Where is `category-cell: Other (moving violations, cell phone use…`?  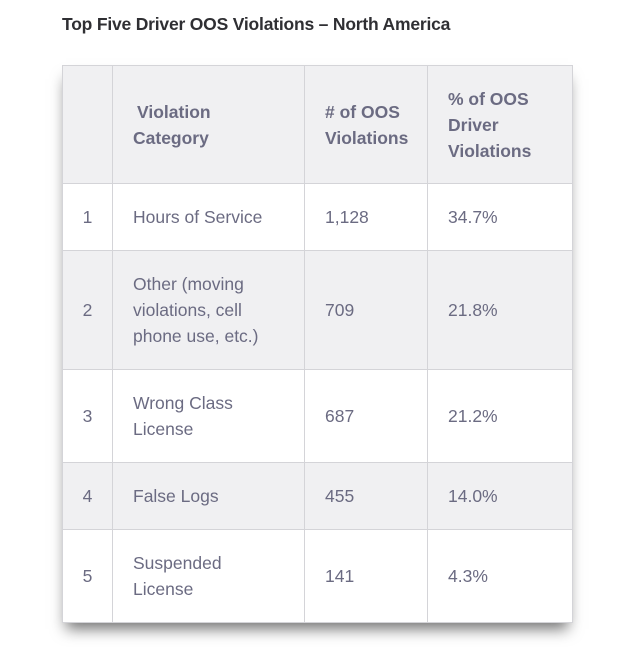
category-cell: Other (moving violations, cell phone use… is located at coordinates (208, 310).